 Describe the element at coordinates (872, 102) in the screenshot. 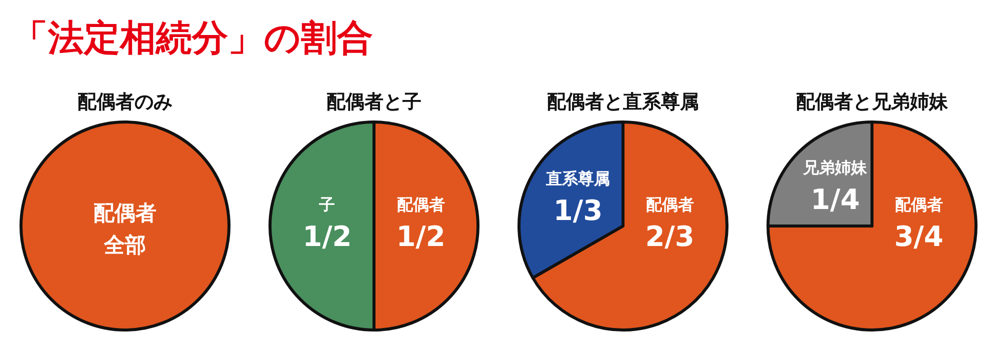

I see `chart-title: 配偶者と兄弟姉妹` at that location.